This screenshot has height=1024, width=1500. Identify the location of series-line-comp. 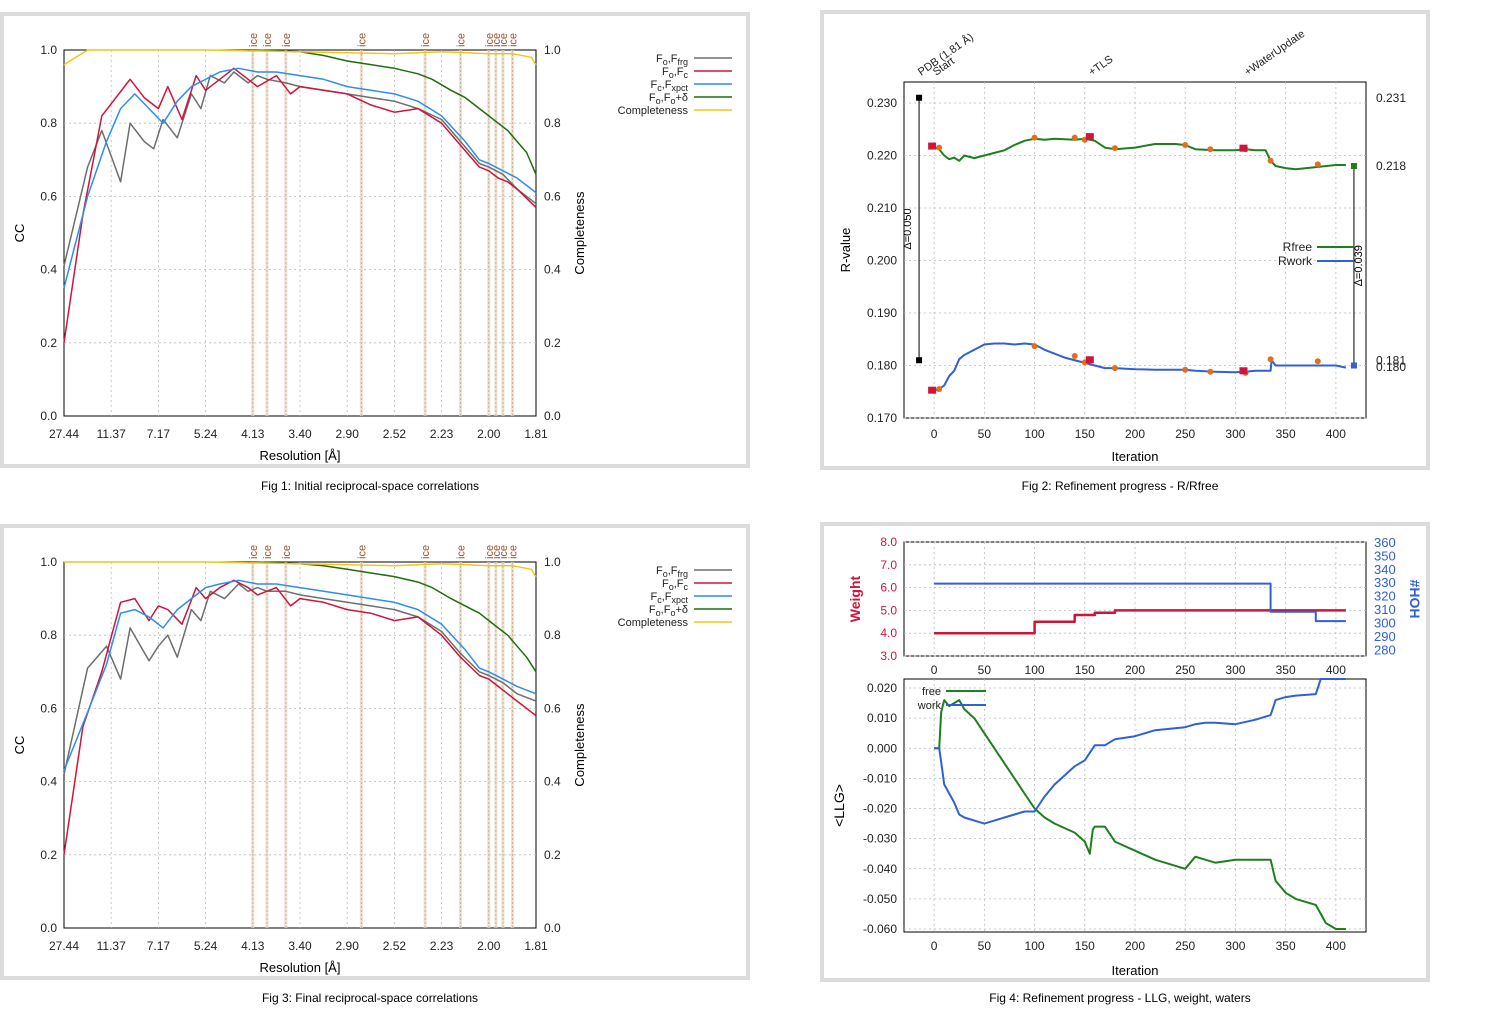
(300, 57).